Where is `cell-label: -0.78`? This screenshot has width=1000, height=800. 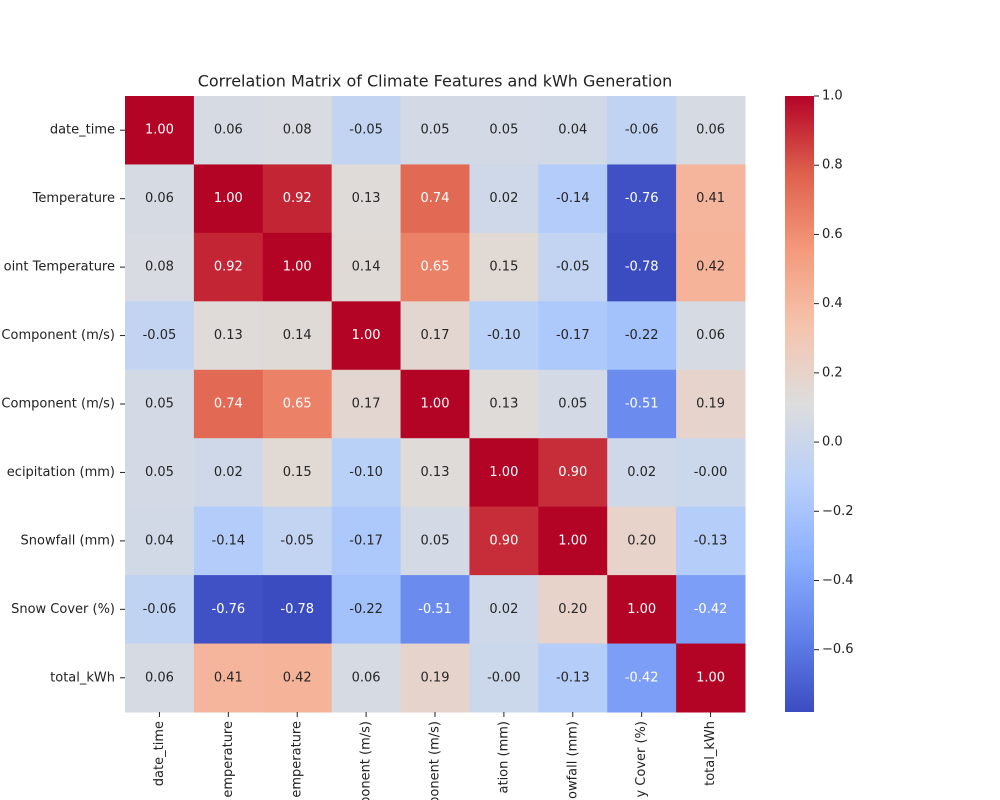
cell-label: -0.78 is located at coordinates (297, 609).